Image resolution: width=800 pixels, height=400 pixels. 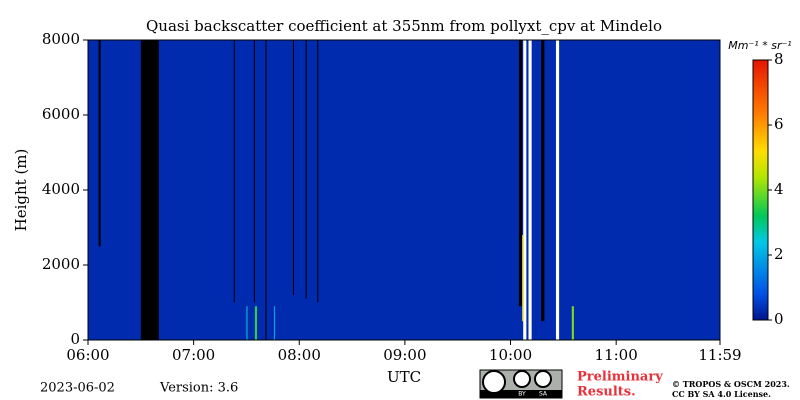 I want to click on license-line: CC BY SA 4.0 License., so click(x=721, y=394).